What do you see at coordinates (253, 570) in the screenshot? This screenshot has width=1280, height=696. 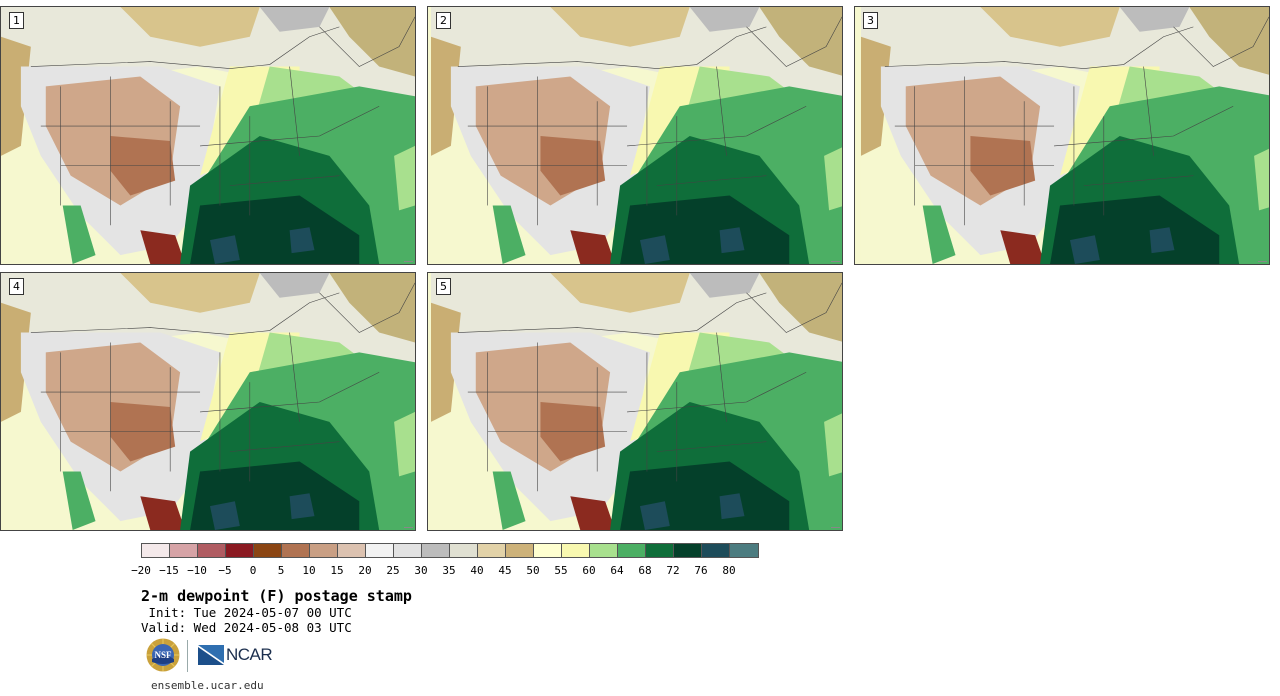 I see `colorbar-tick-label: 0` at bounding box center [253, 570].